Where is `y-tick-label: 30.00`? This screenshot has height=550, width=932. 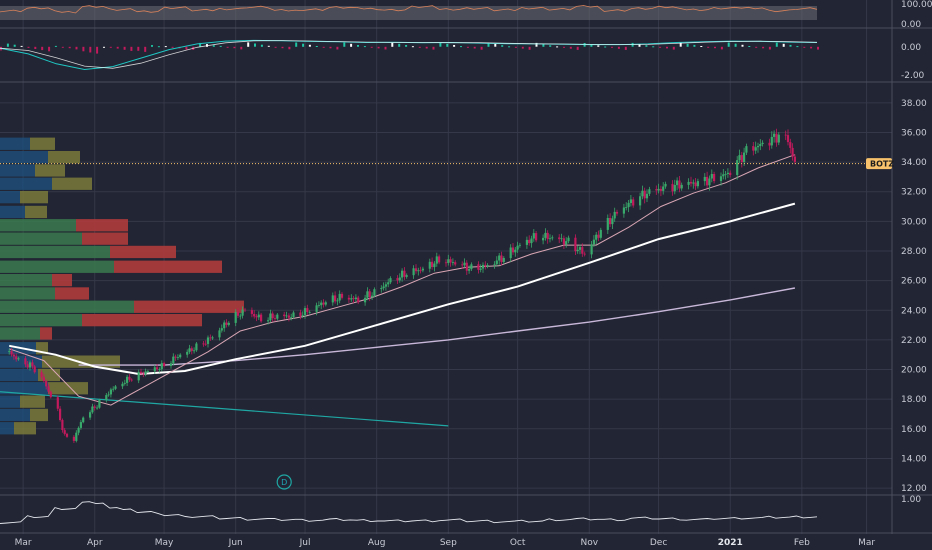
y-tick-label: 30.00 is located at coordinates (914, 222).